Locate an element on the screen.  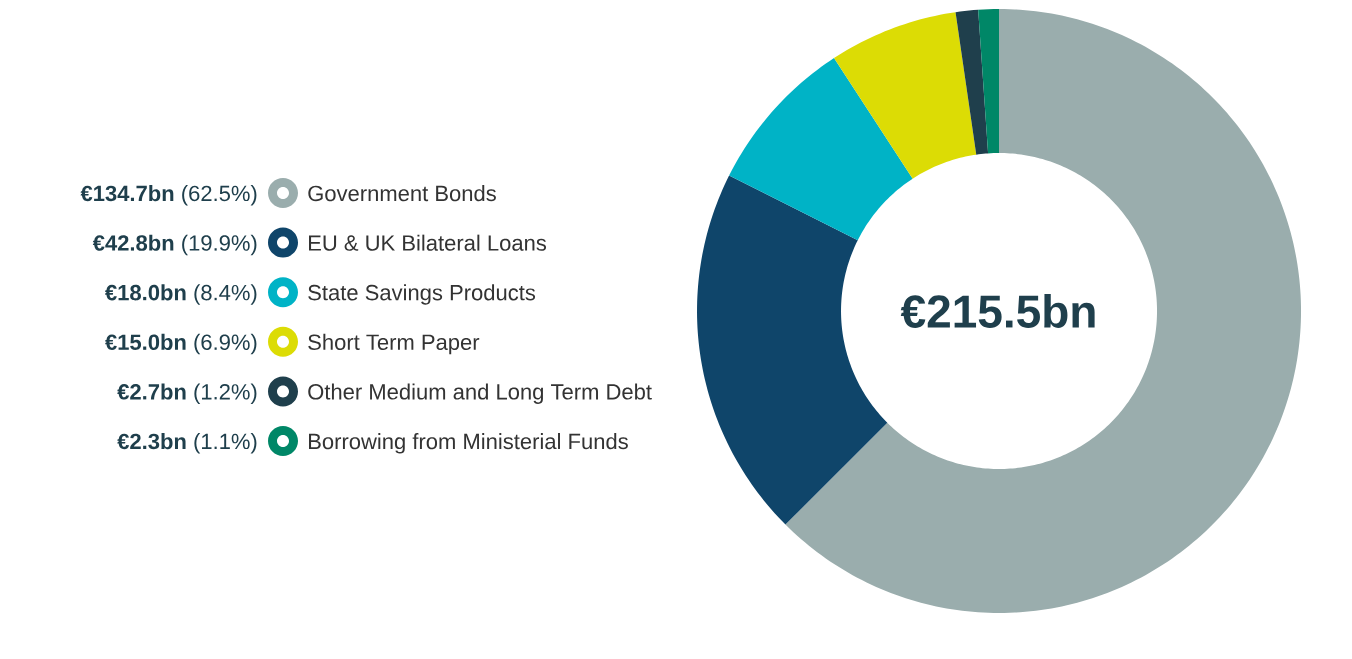
data-label: €2.3bn (1.1%) is located at coordinates (187, 443).